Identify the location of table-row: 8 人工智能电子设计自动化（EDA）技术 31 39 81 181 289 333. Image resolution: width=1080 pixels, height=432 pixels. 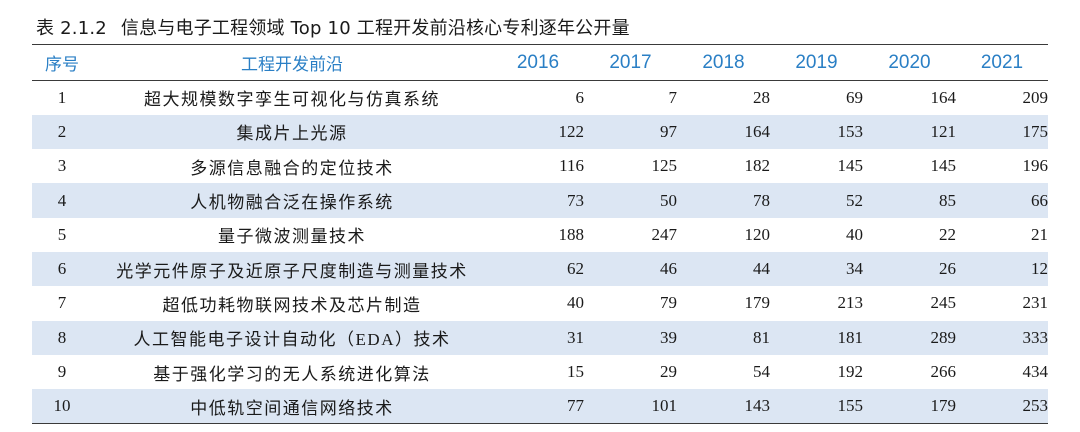
(540, 337).